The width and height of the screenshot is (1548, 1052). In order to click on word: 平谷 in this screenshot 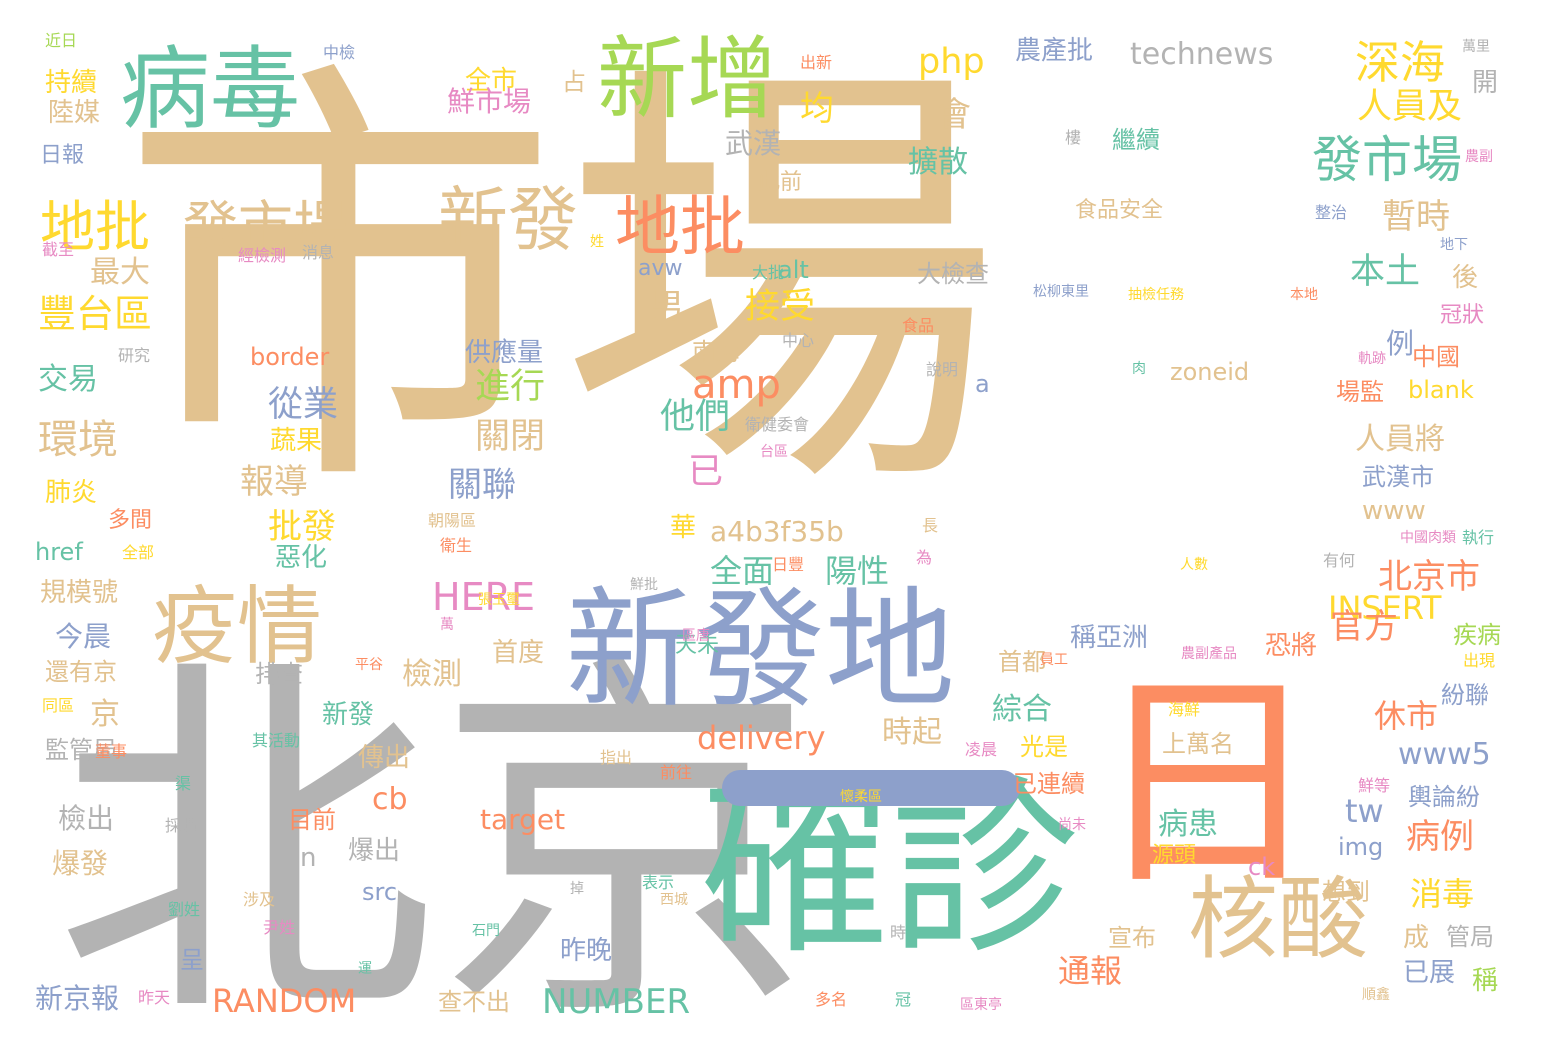, I will do `click(369, 665)`.